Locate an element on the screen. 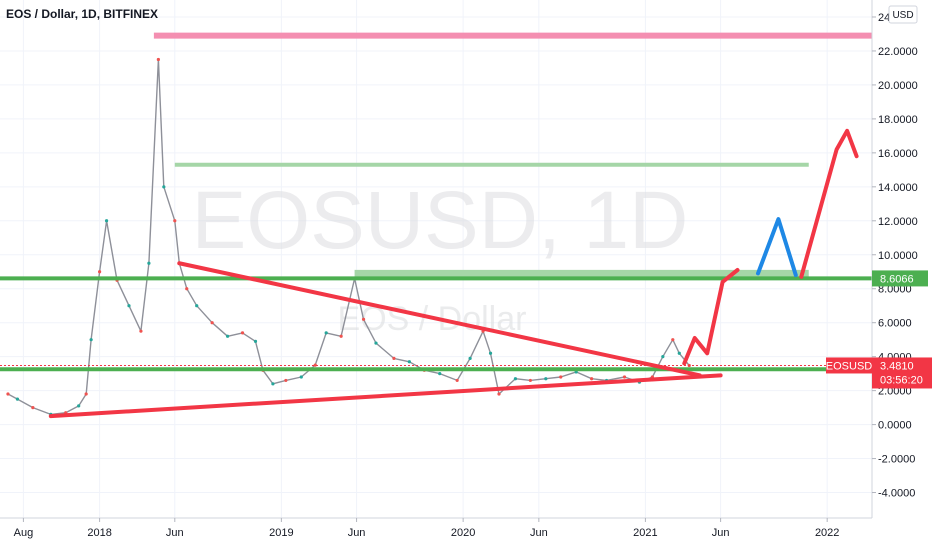  y-tick-label-12: 20.0000 is located at coordinates (898, 86).